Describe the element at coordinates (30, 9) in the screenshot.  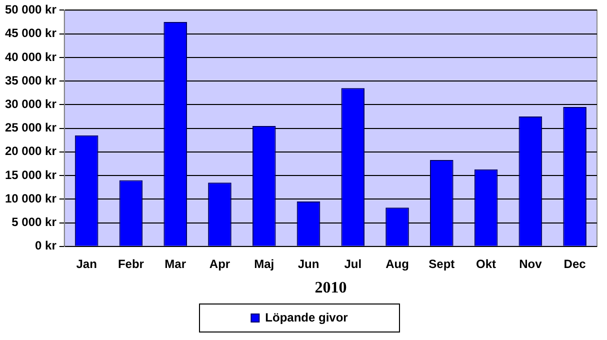
I see `y-tick-label: 50 000 kr` at that location.